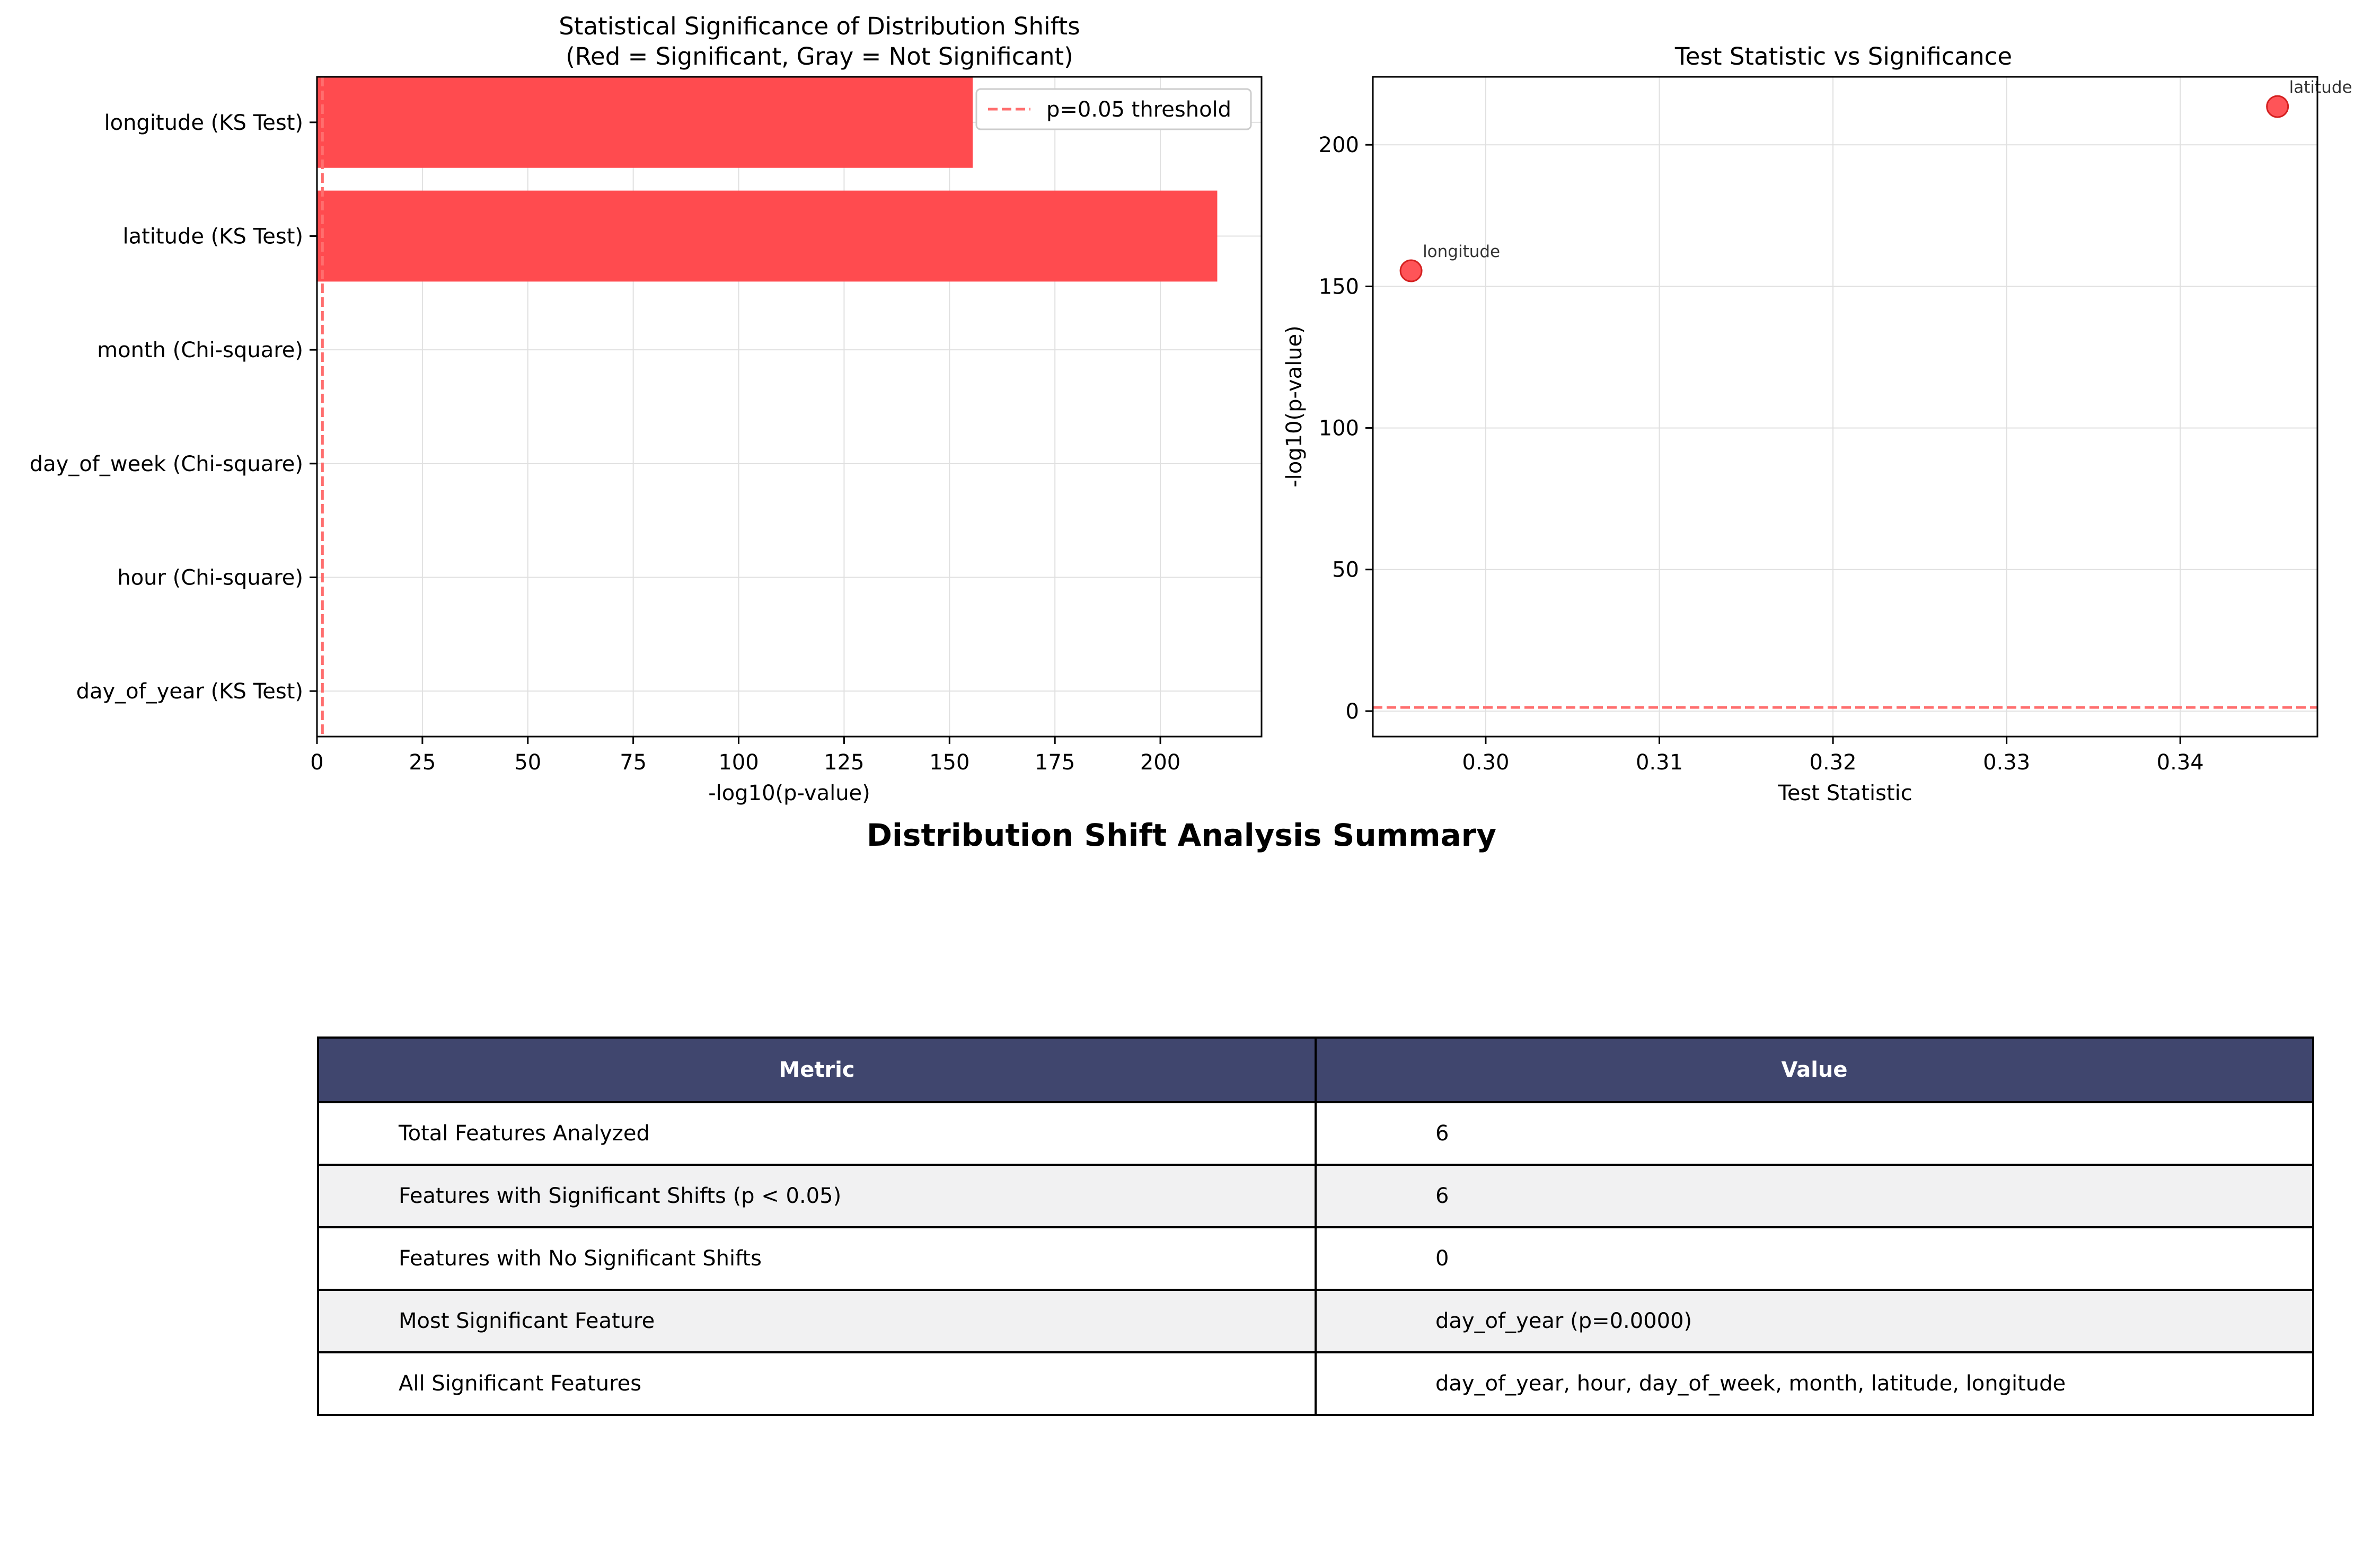 Image resolution: width=2363 pixels, height=1568 pixels. What do you see at coordinates (738, 762) in the screenshot?
I see `bar-x-tick-label: 100` at bounding box center [738, 762].